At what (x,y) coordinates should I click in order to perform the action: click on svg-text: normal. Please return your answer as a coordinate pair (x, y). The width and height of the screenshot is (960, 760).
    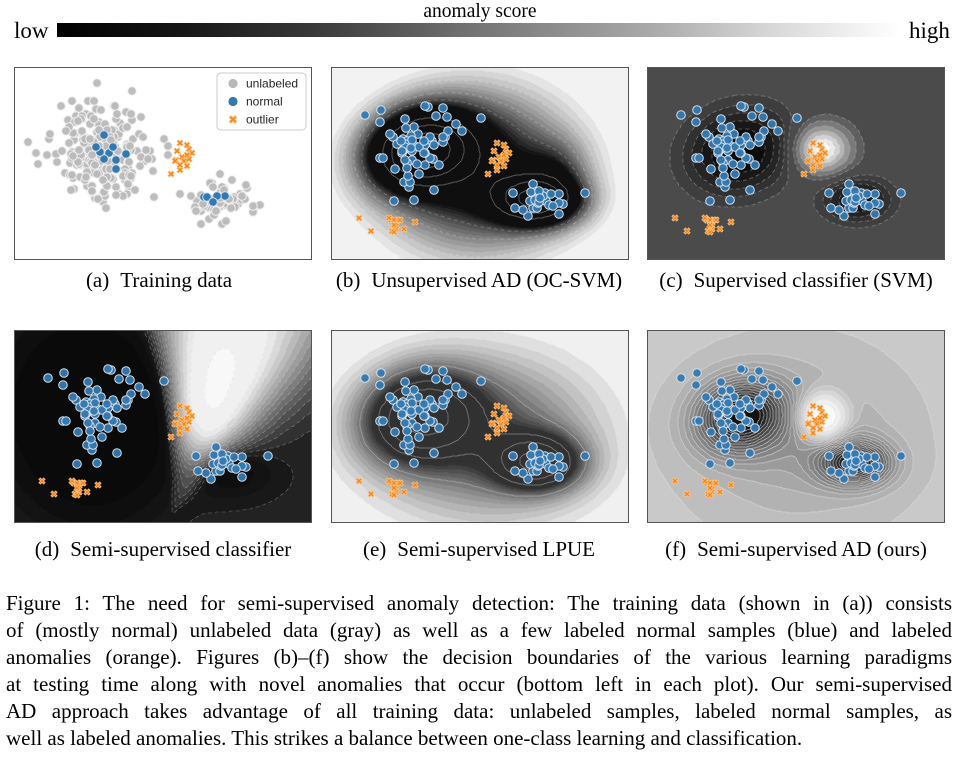
    Looking at the image, I should click on (264, 102).